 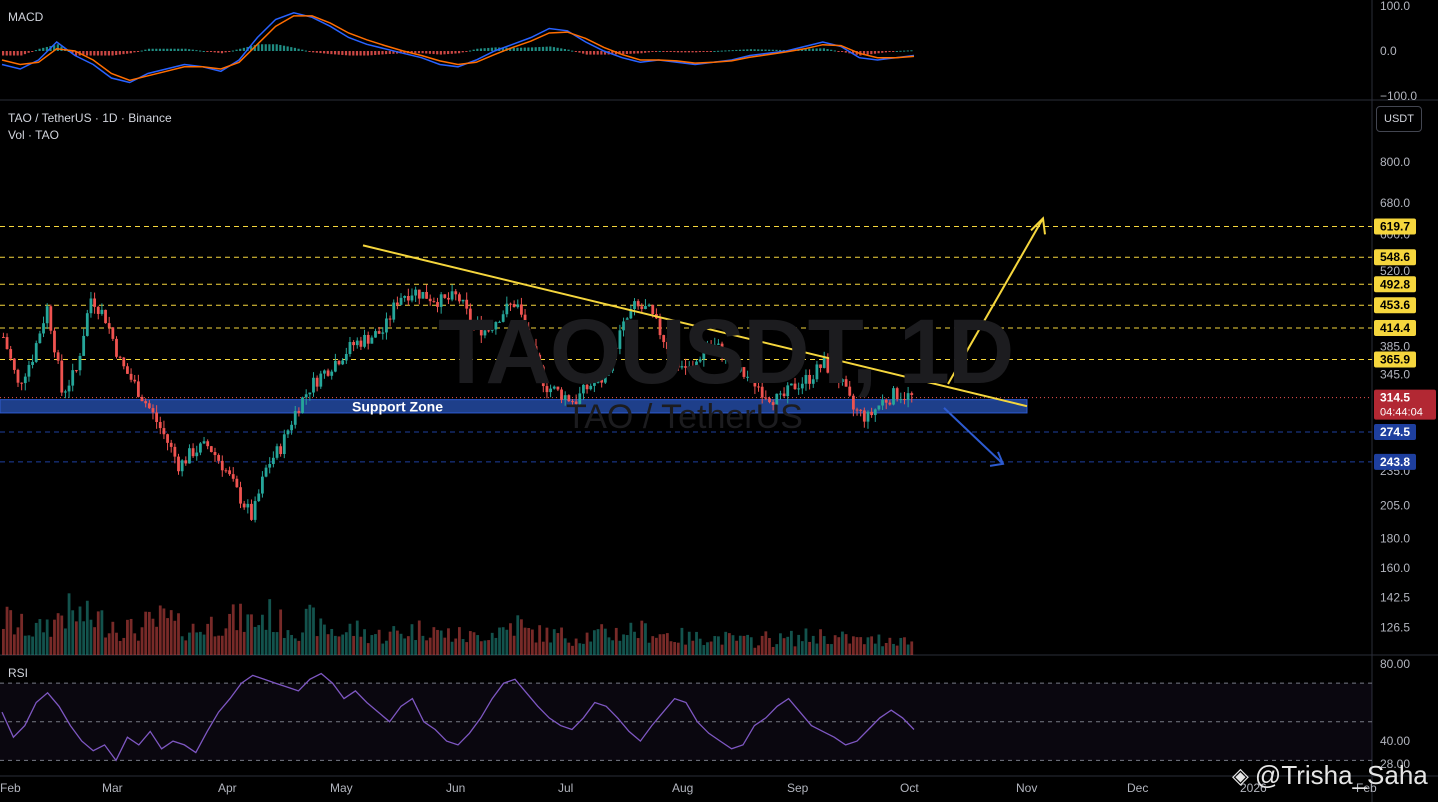 What do you see at coordinates (33, 135) in the screenshot?
I see `volume-title: Vol · TAO` at bounding box center [33, 135].